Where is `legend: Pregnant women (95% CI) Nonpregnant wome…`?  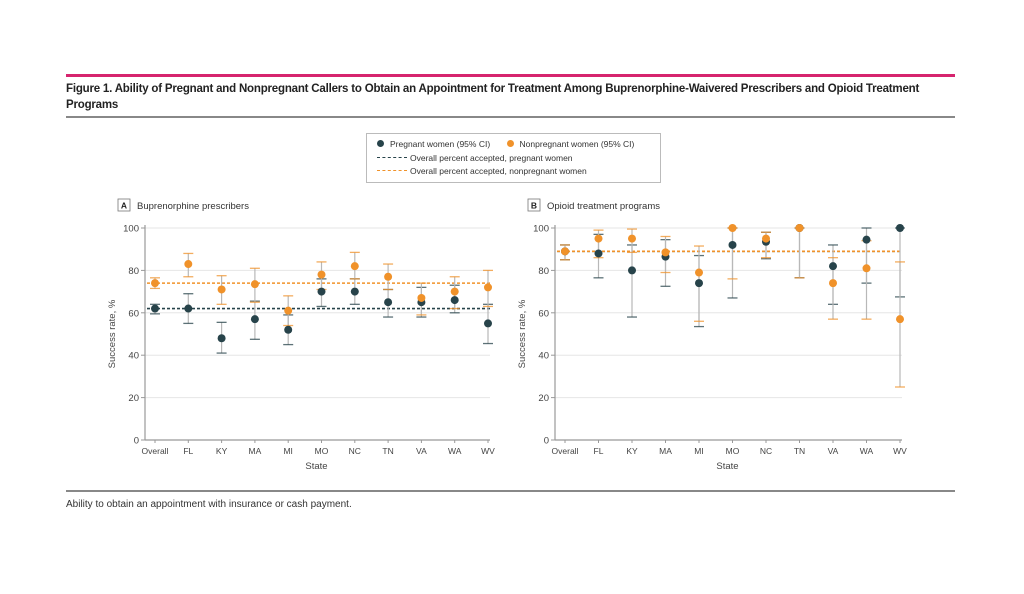 legend: Pregnant women (95% CI) Nonpregnant wome… is located at coordinates (513, 158).